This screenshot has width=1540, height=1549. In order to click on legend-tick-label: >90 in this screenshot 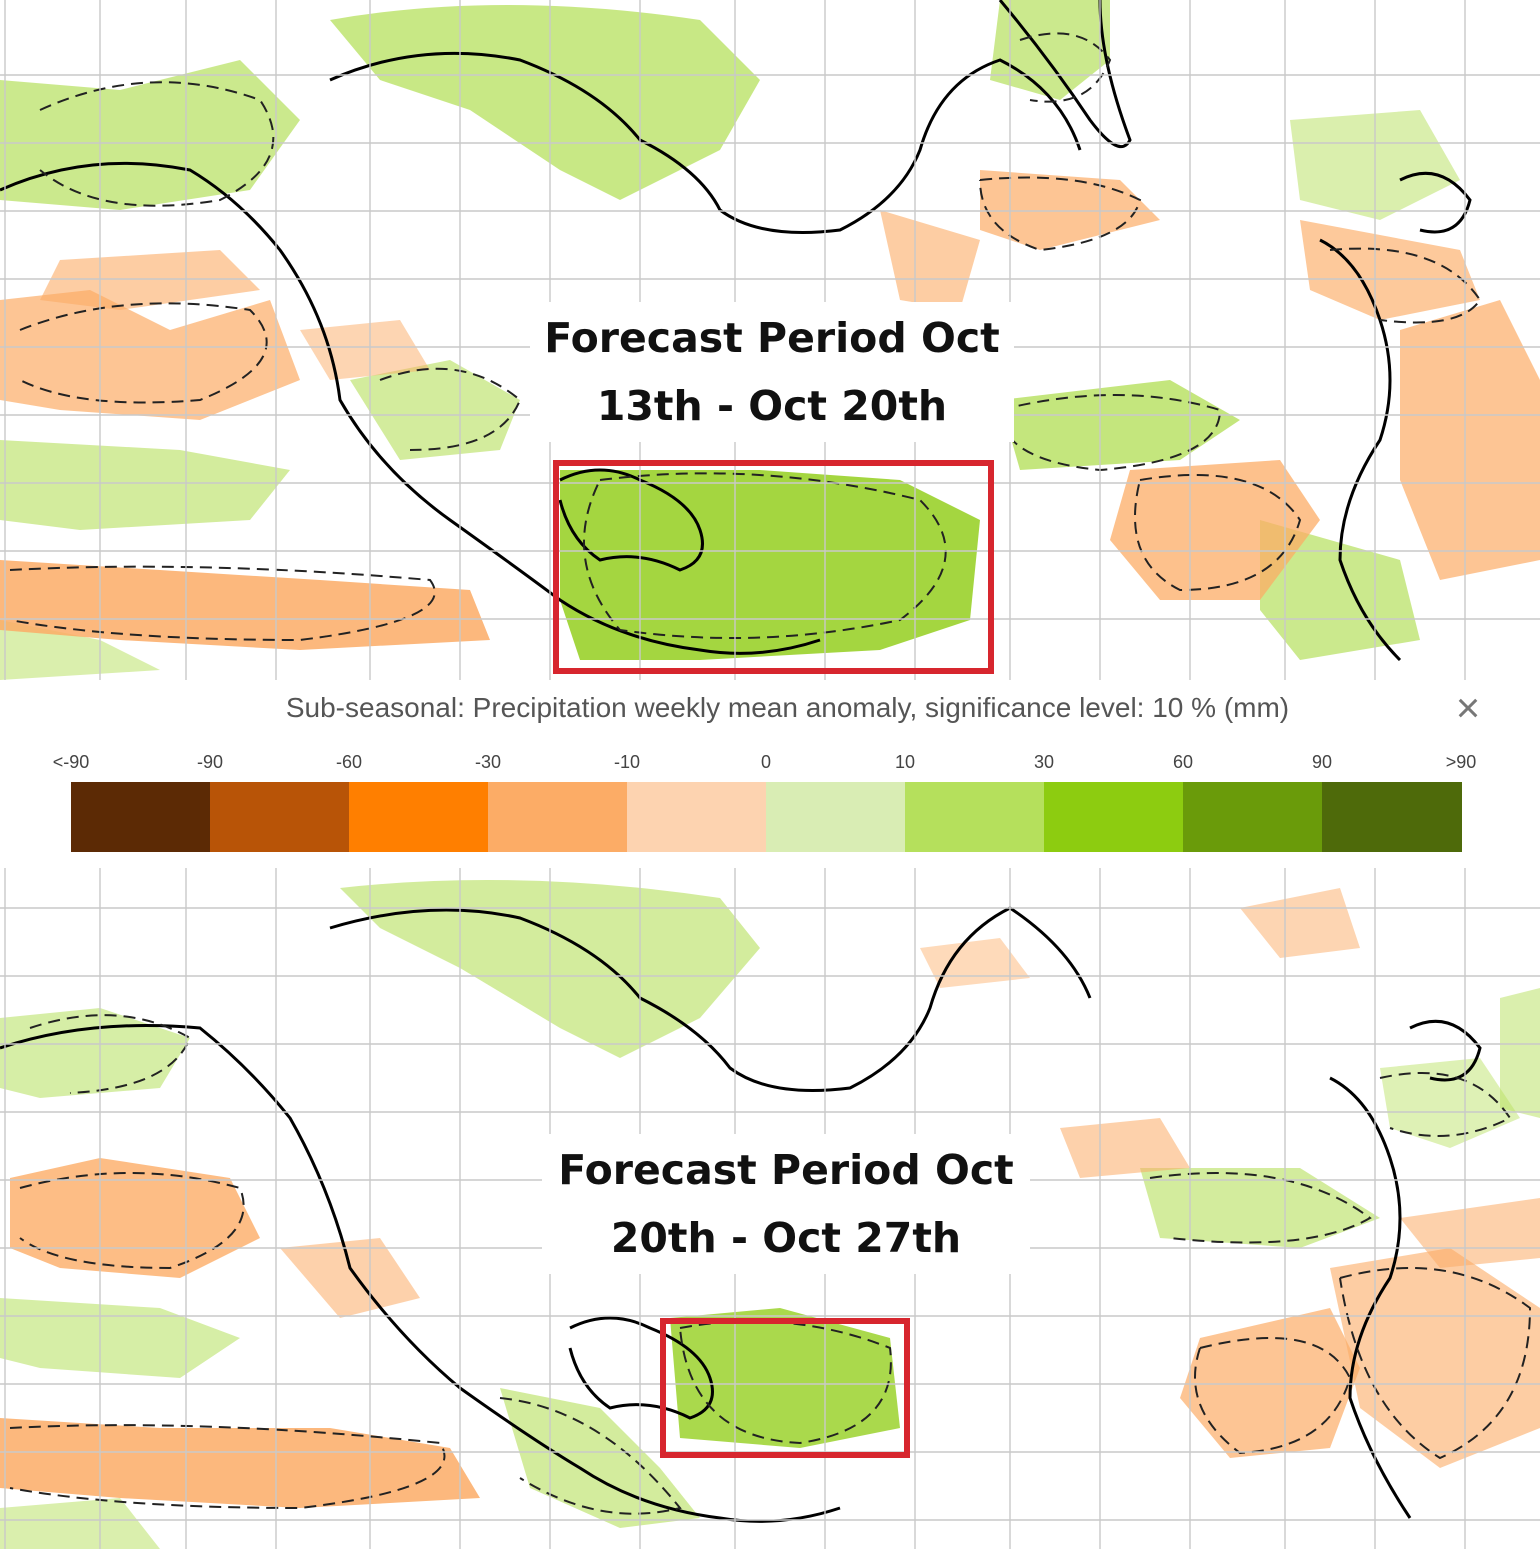, I will do `click(1461, 762)`.